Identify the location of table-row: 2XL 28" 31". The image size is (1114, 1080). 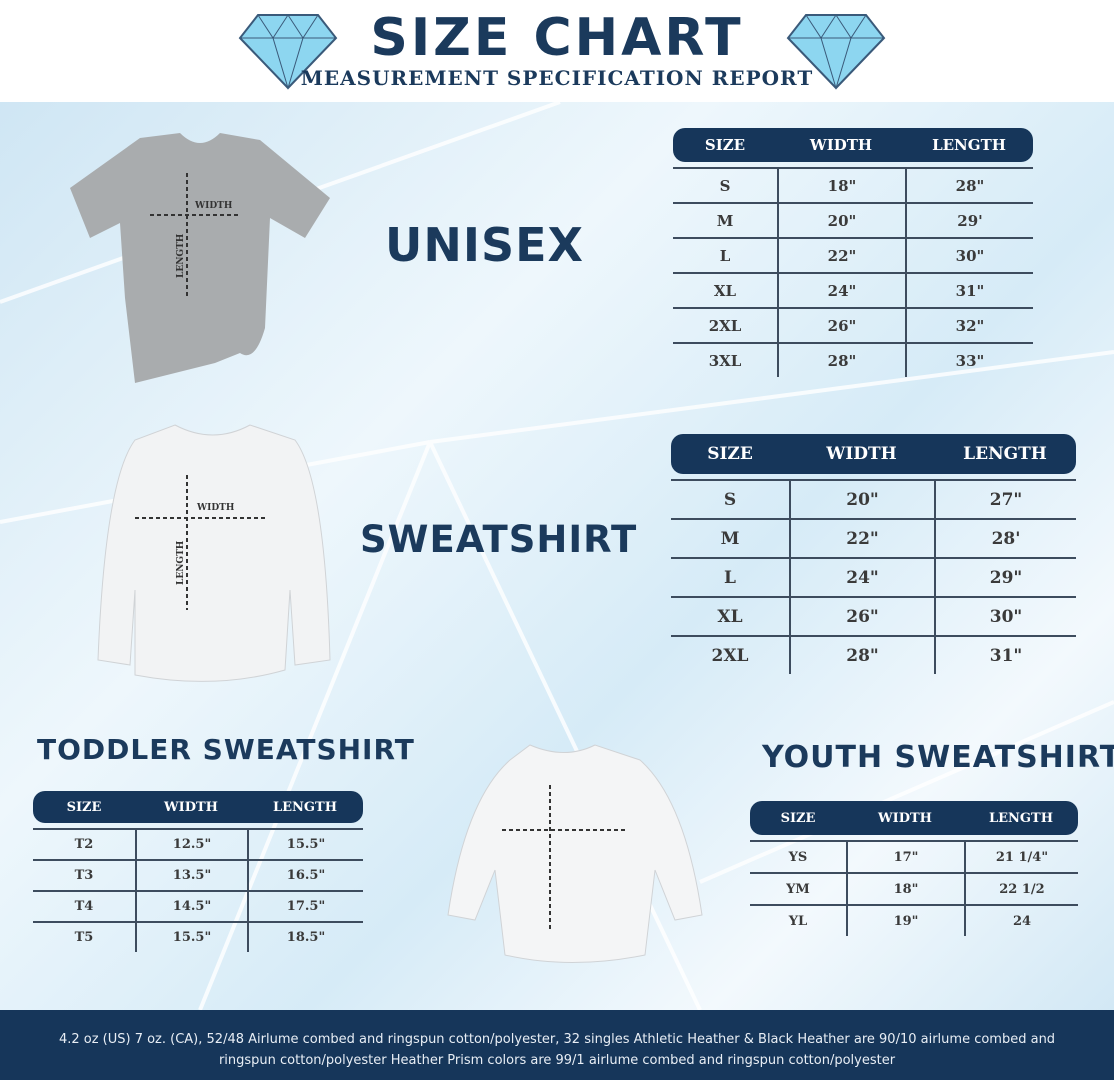
(873, 654).